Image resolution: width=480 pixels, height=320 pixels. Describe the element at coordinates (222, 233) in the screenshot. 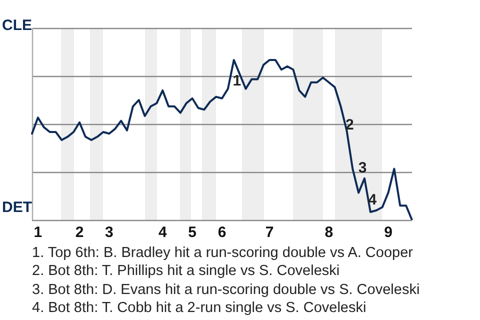

I see `x-tick-label: 6` at that location.